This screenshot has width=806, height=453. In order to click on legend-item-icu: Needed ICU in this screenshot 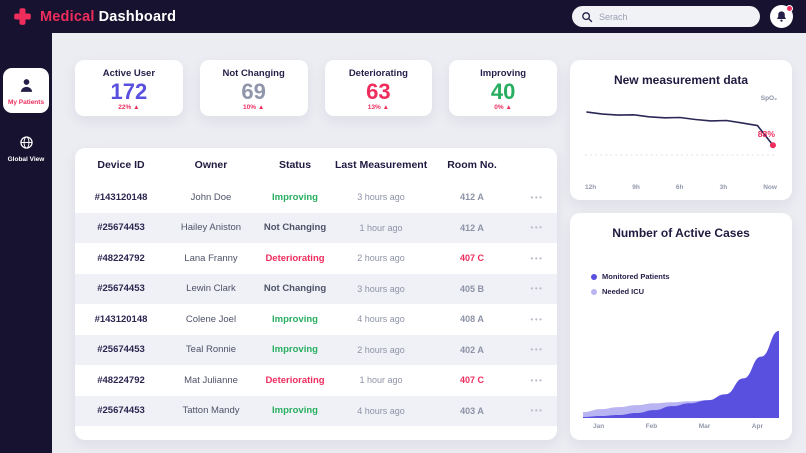, I will do `click(630, 291)`.